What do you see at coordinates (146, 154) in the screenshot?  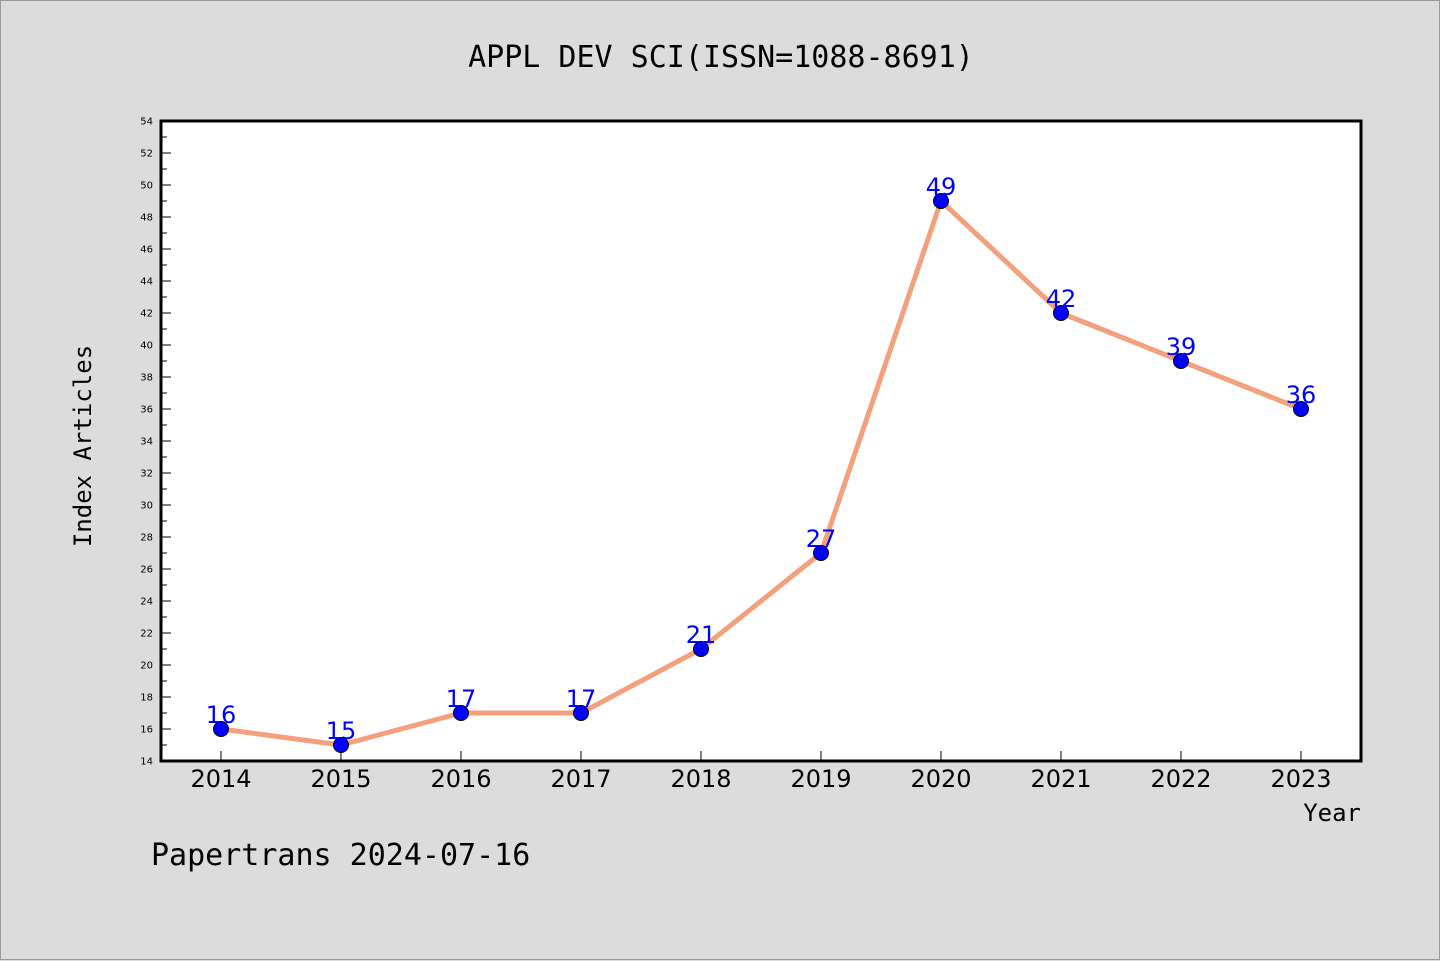 I see `y-tick-label: 52` at bounding box center [146, 154].